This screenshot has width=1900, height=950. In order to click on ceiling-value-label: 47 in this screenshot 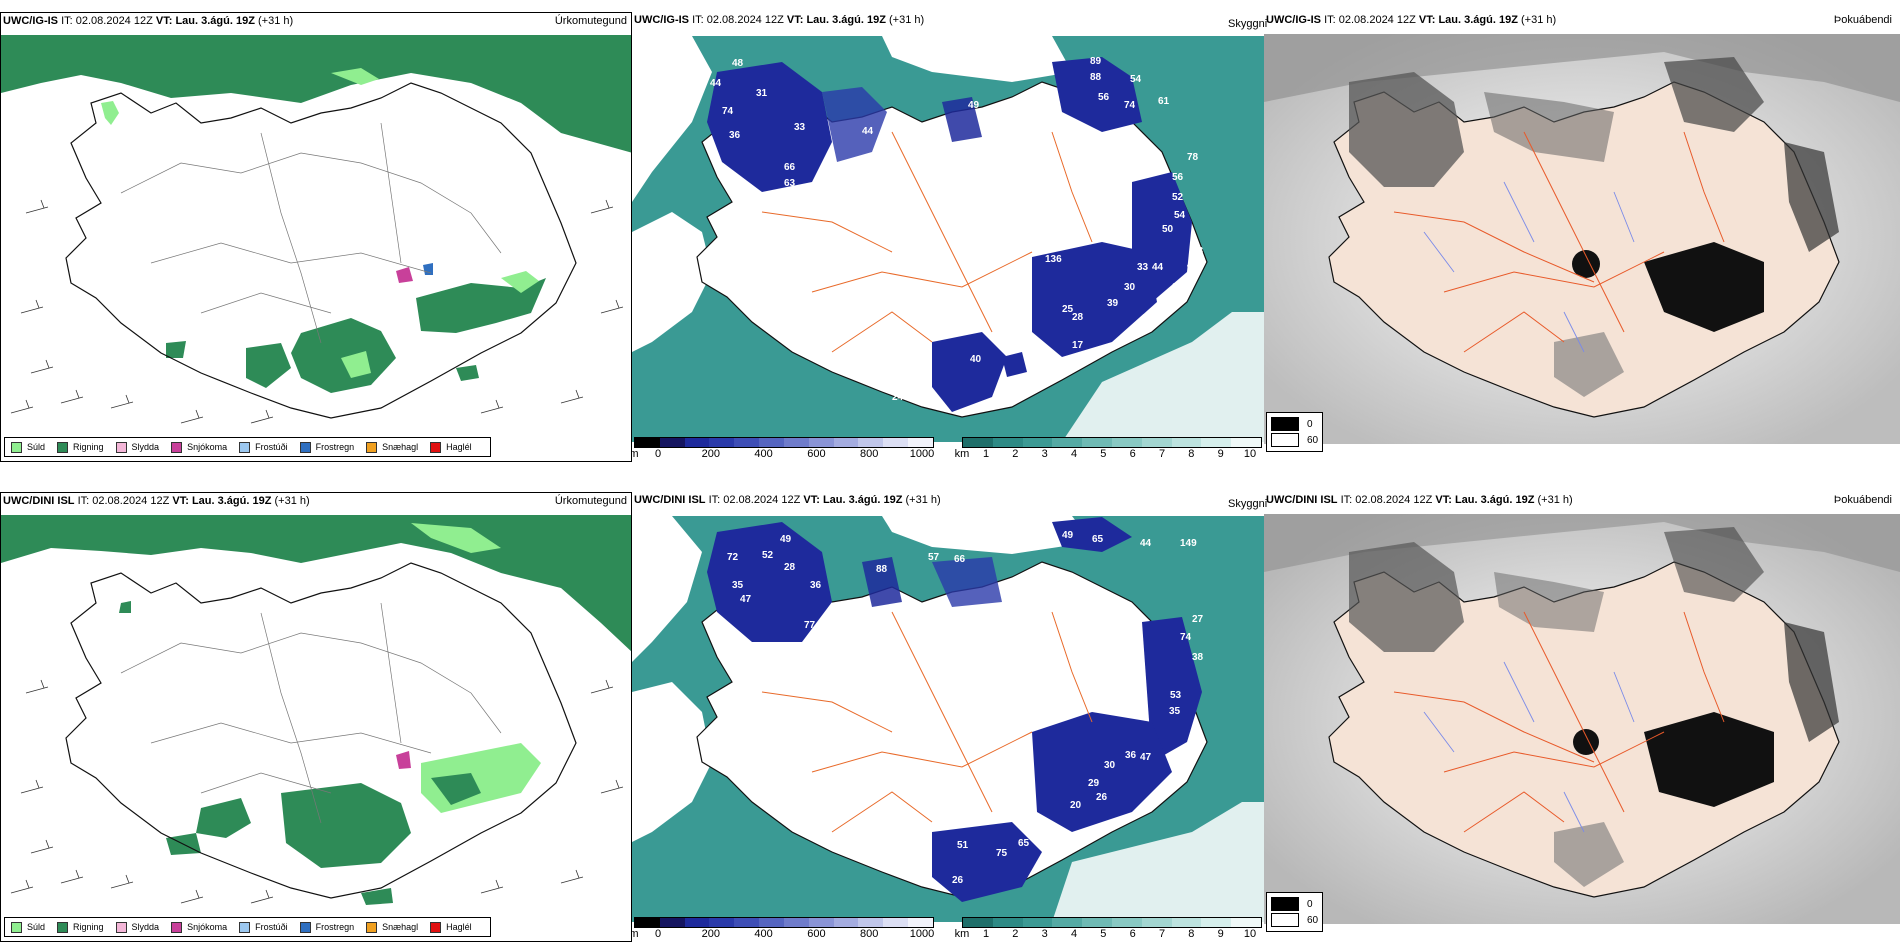, I will do `click(1146, 757)`.